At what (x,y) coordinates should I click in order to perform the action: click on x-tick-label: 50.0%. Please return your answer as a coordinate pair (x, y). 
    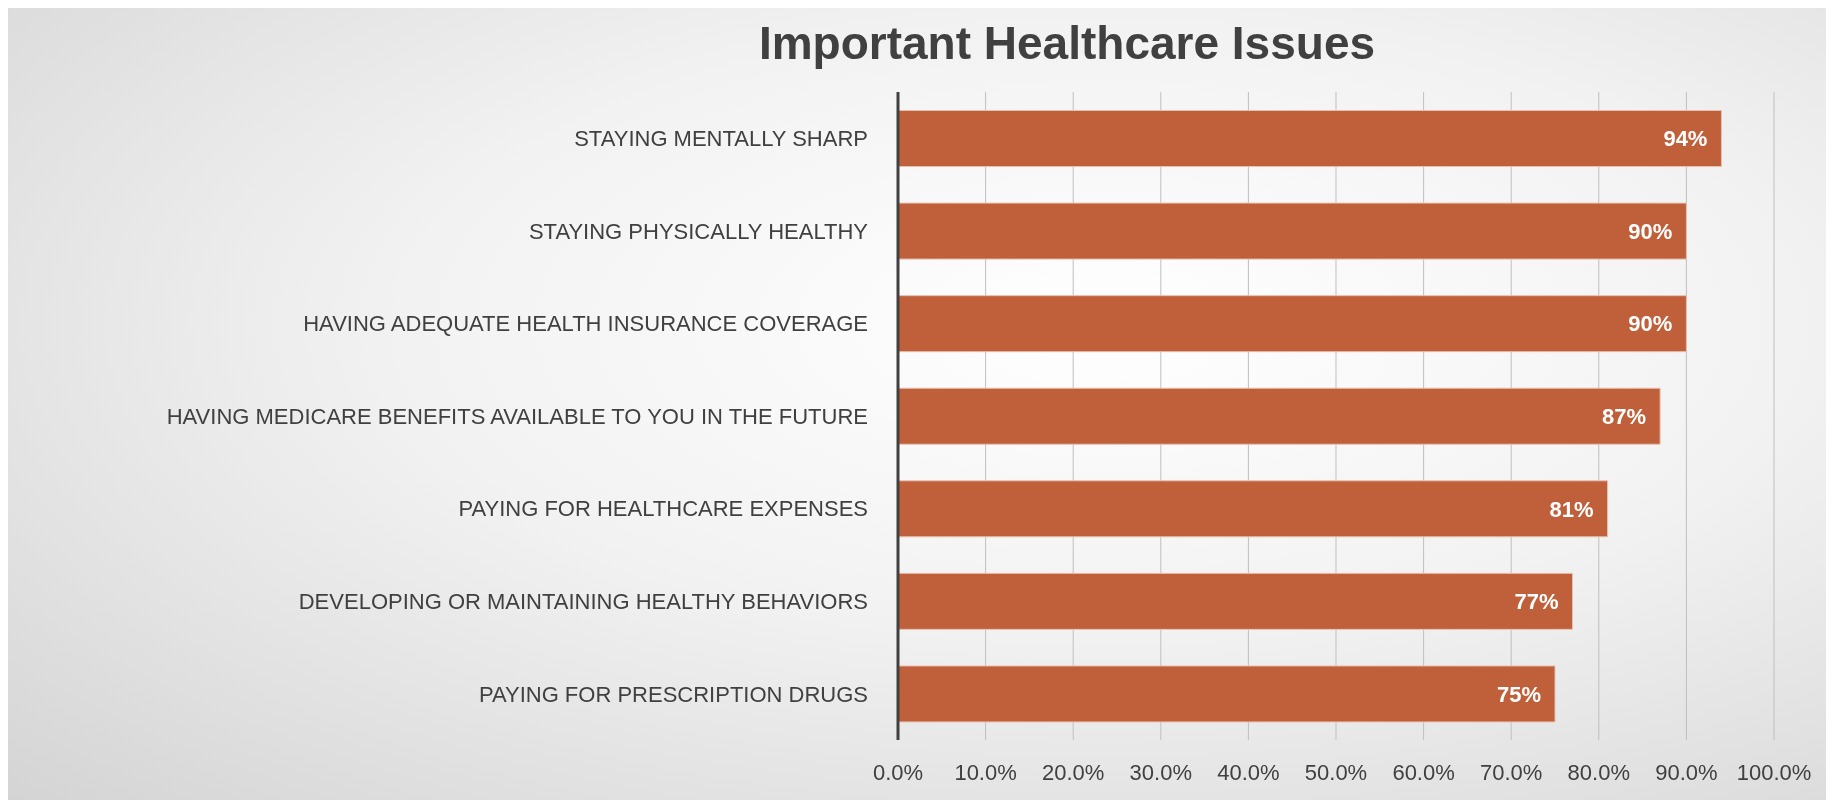
    Looking at the image, I should click on (1336, 772).